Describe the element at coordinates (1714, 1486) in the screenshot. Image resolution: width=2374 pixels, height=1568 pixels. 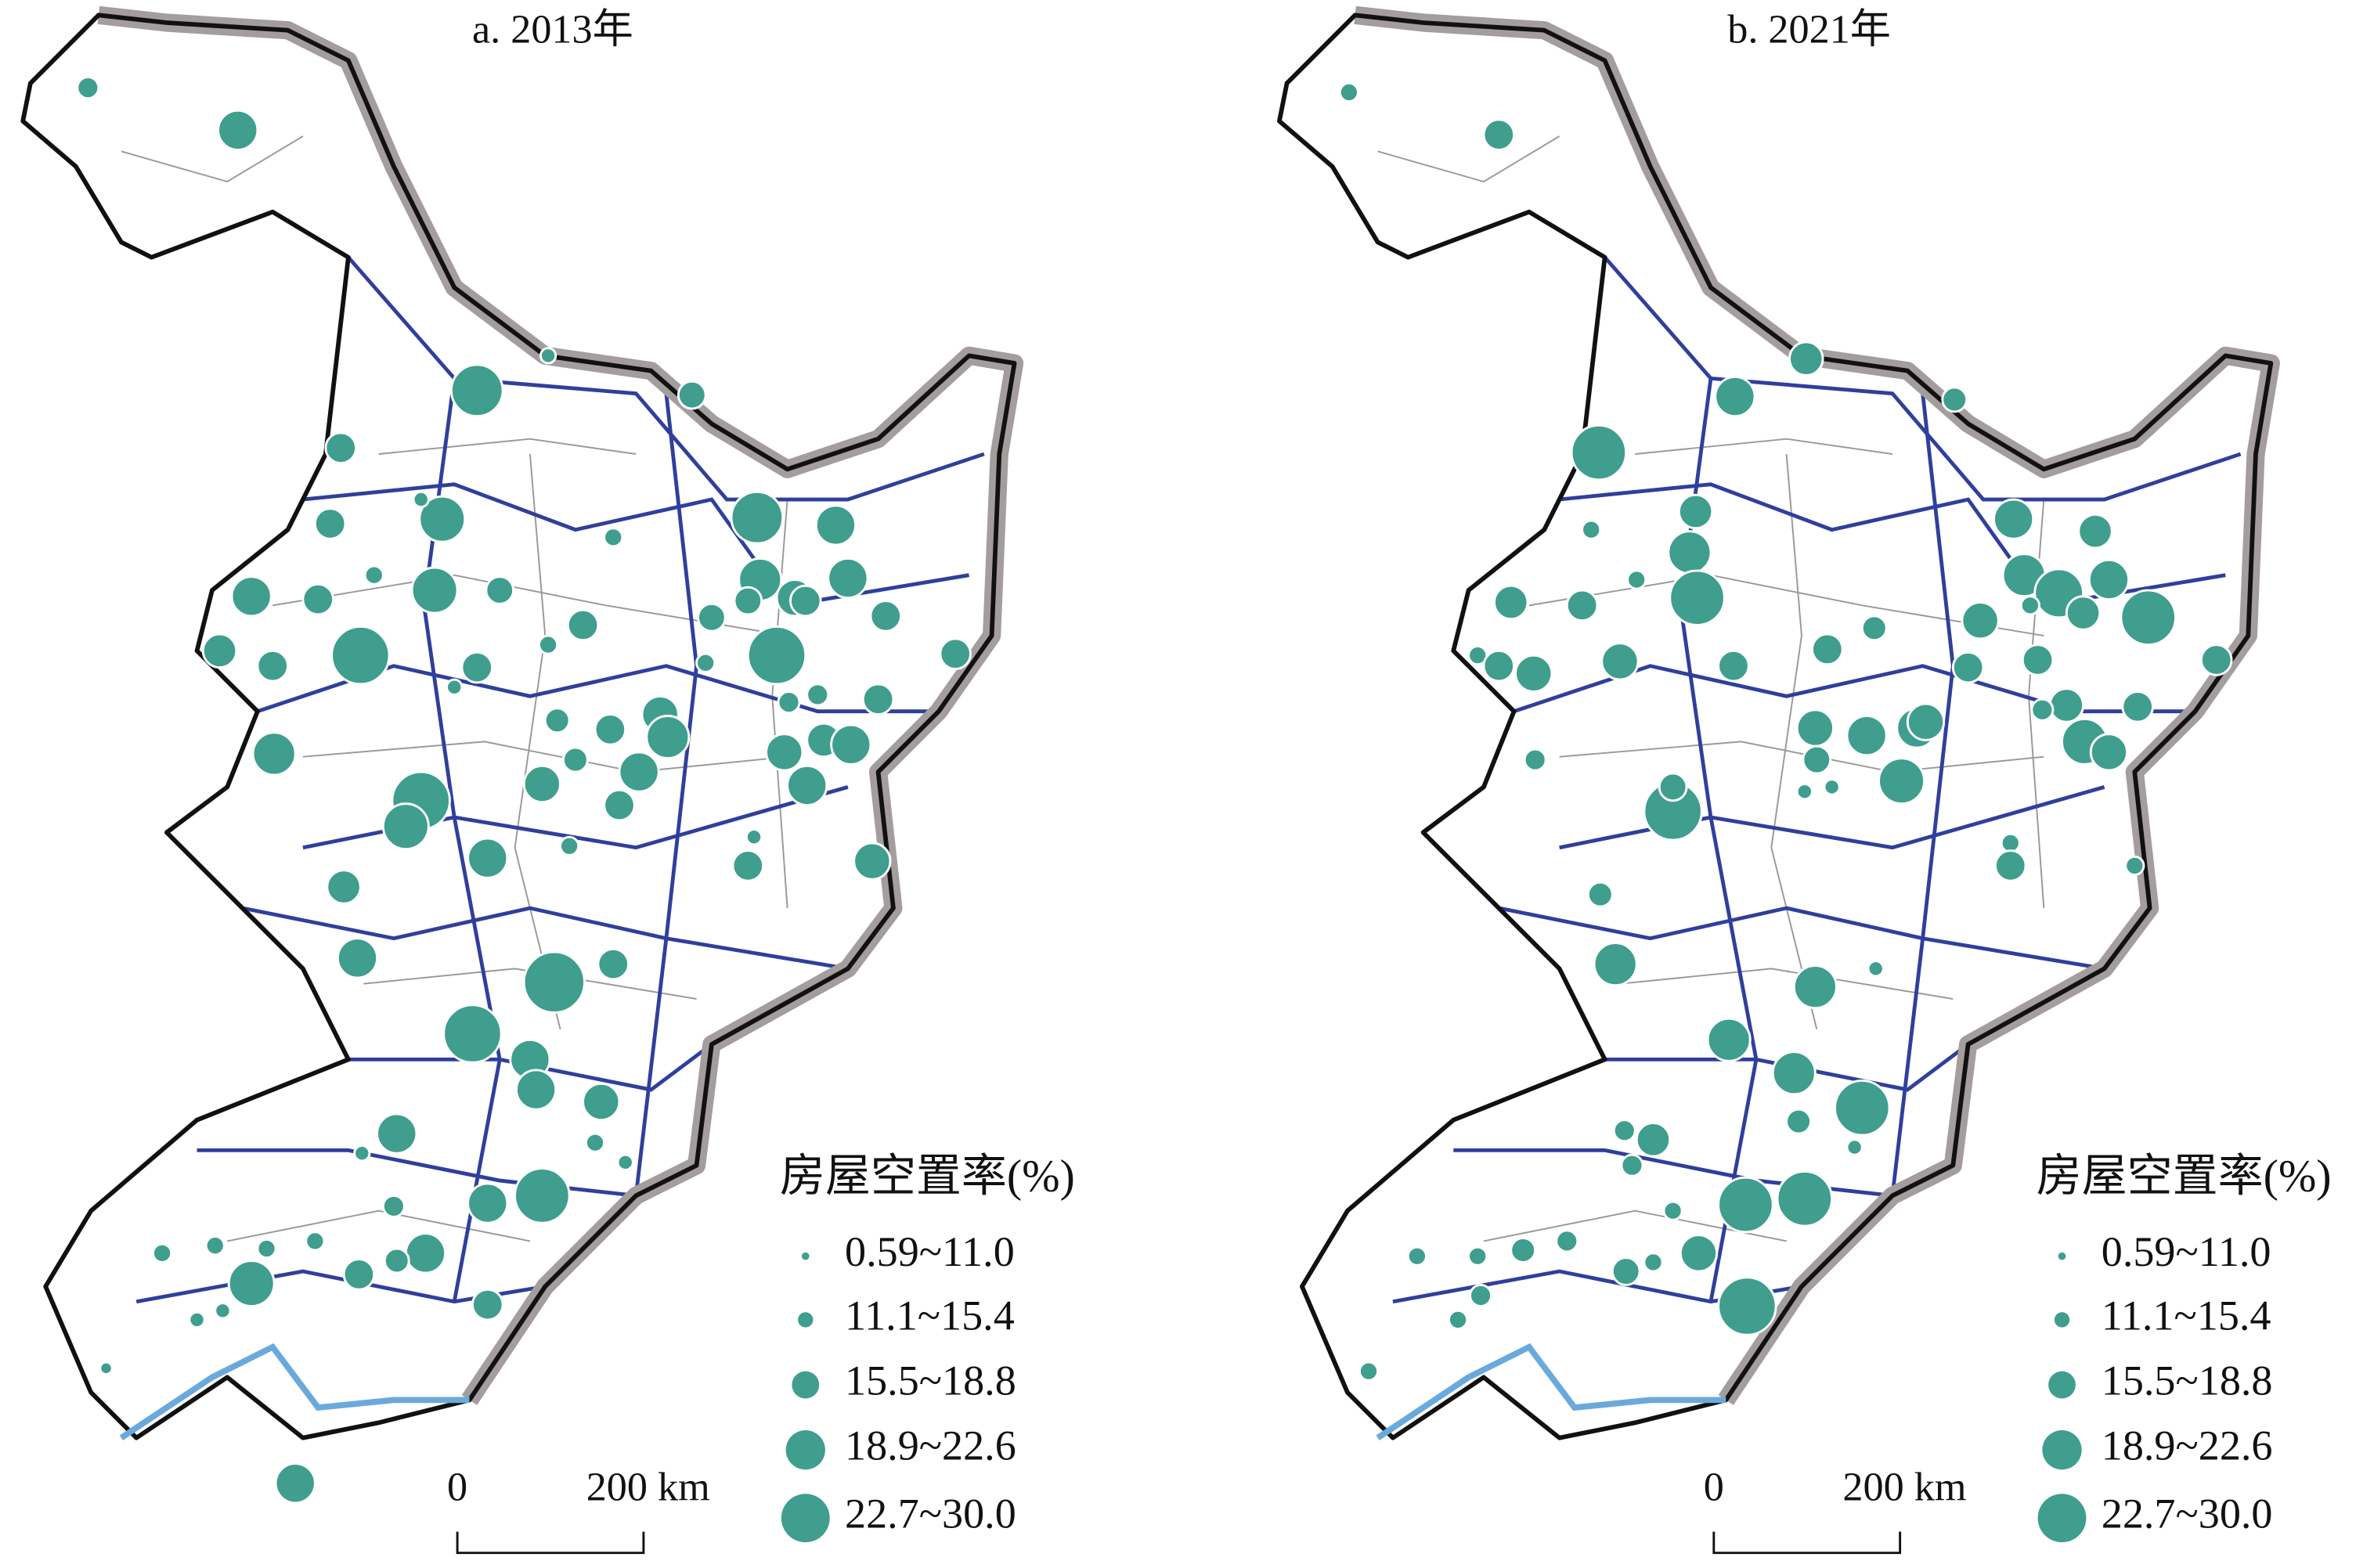
I see `scale-label: 0` at that location.